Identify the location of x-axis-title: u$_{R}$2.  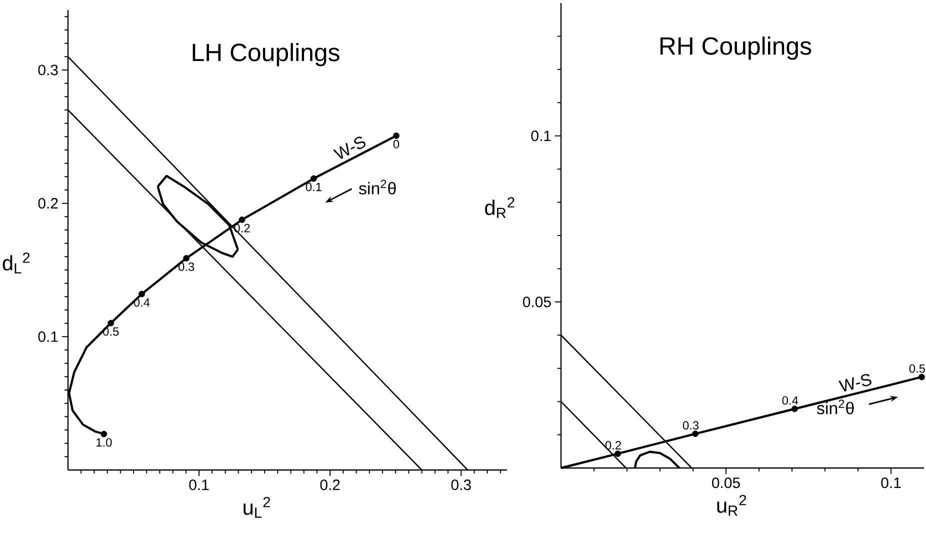
(731, 505).